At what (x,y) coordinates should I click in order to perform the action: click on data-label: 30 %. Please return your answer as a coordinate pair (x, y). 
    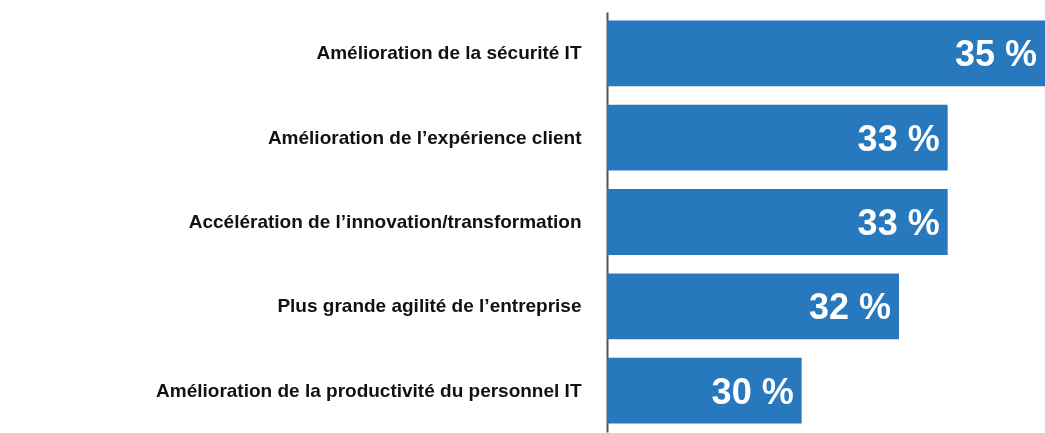
    Looking at the image, I should click on (752, 391).